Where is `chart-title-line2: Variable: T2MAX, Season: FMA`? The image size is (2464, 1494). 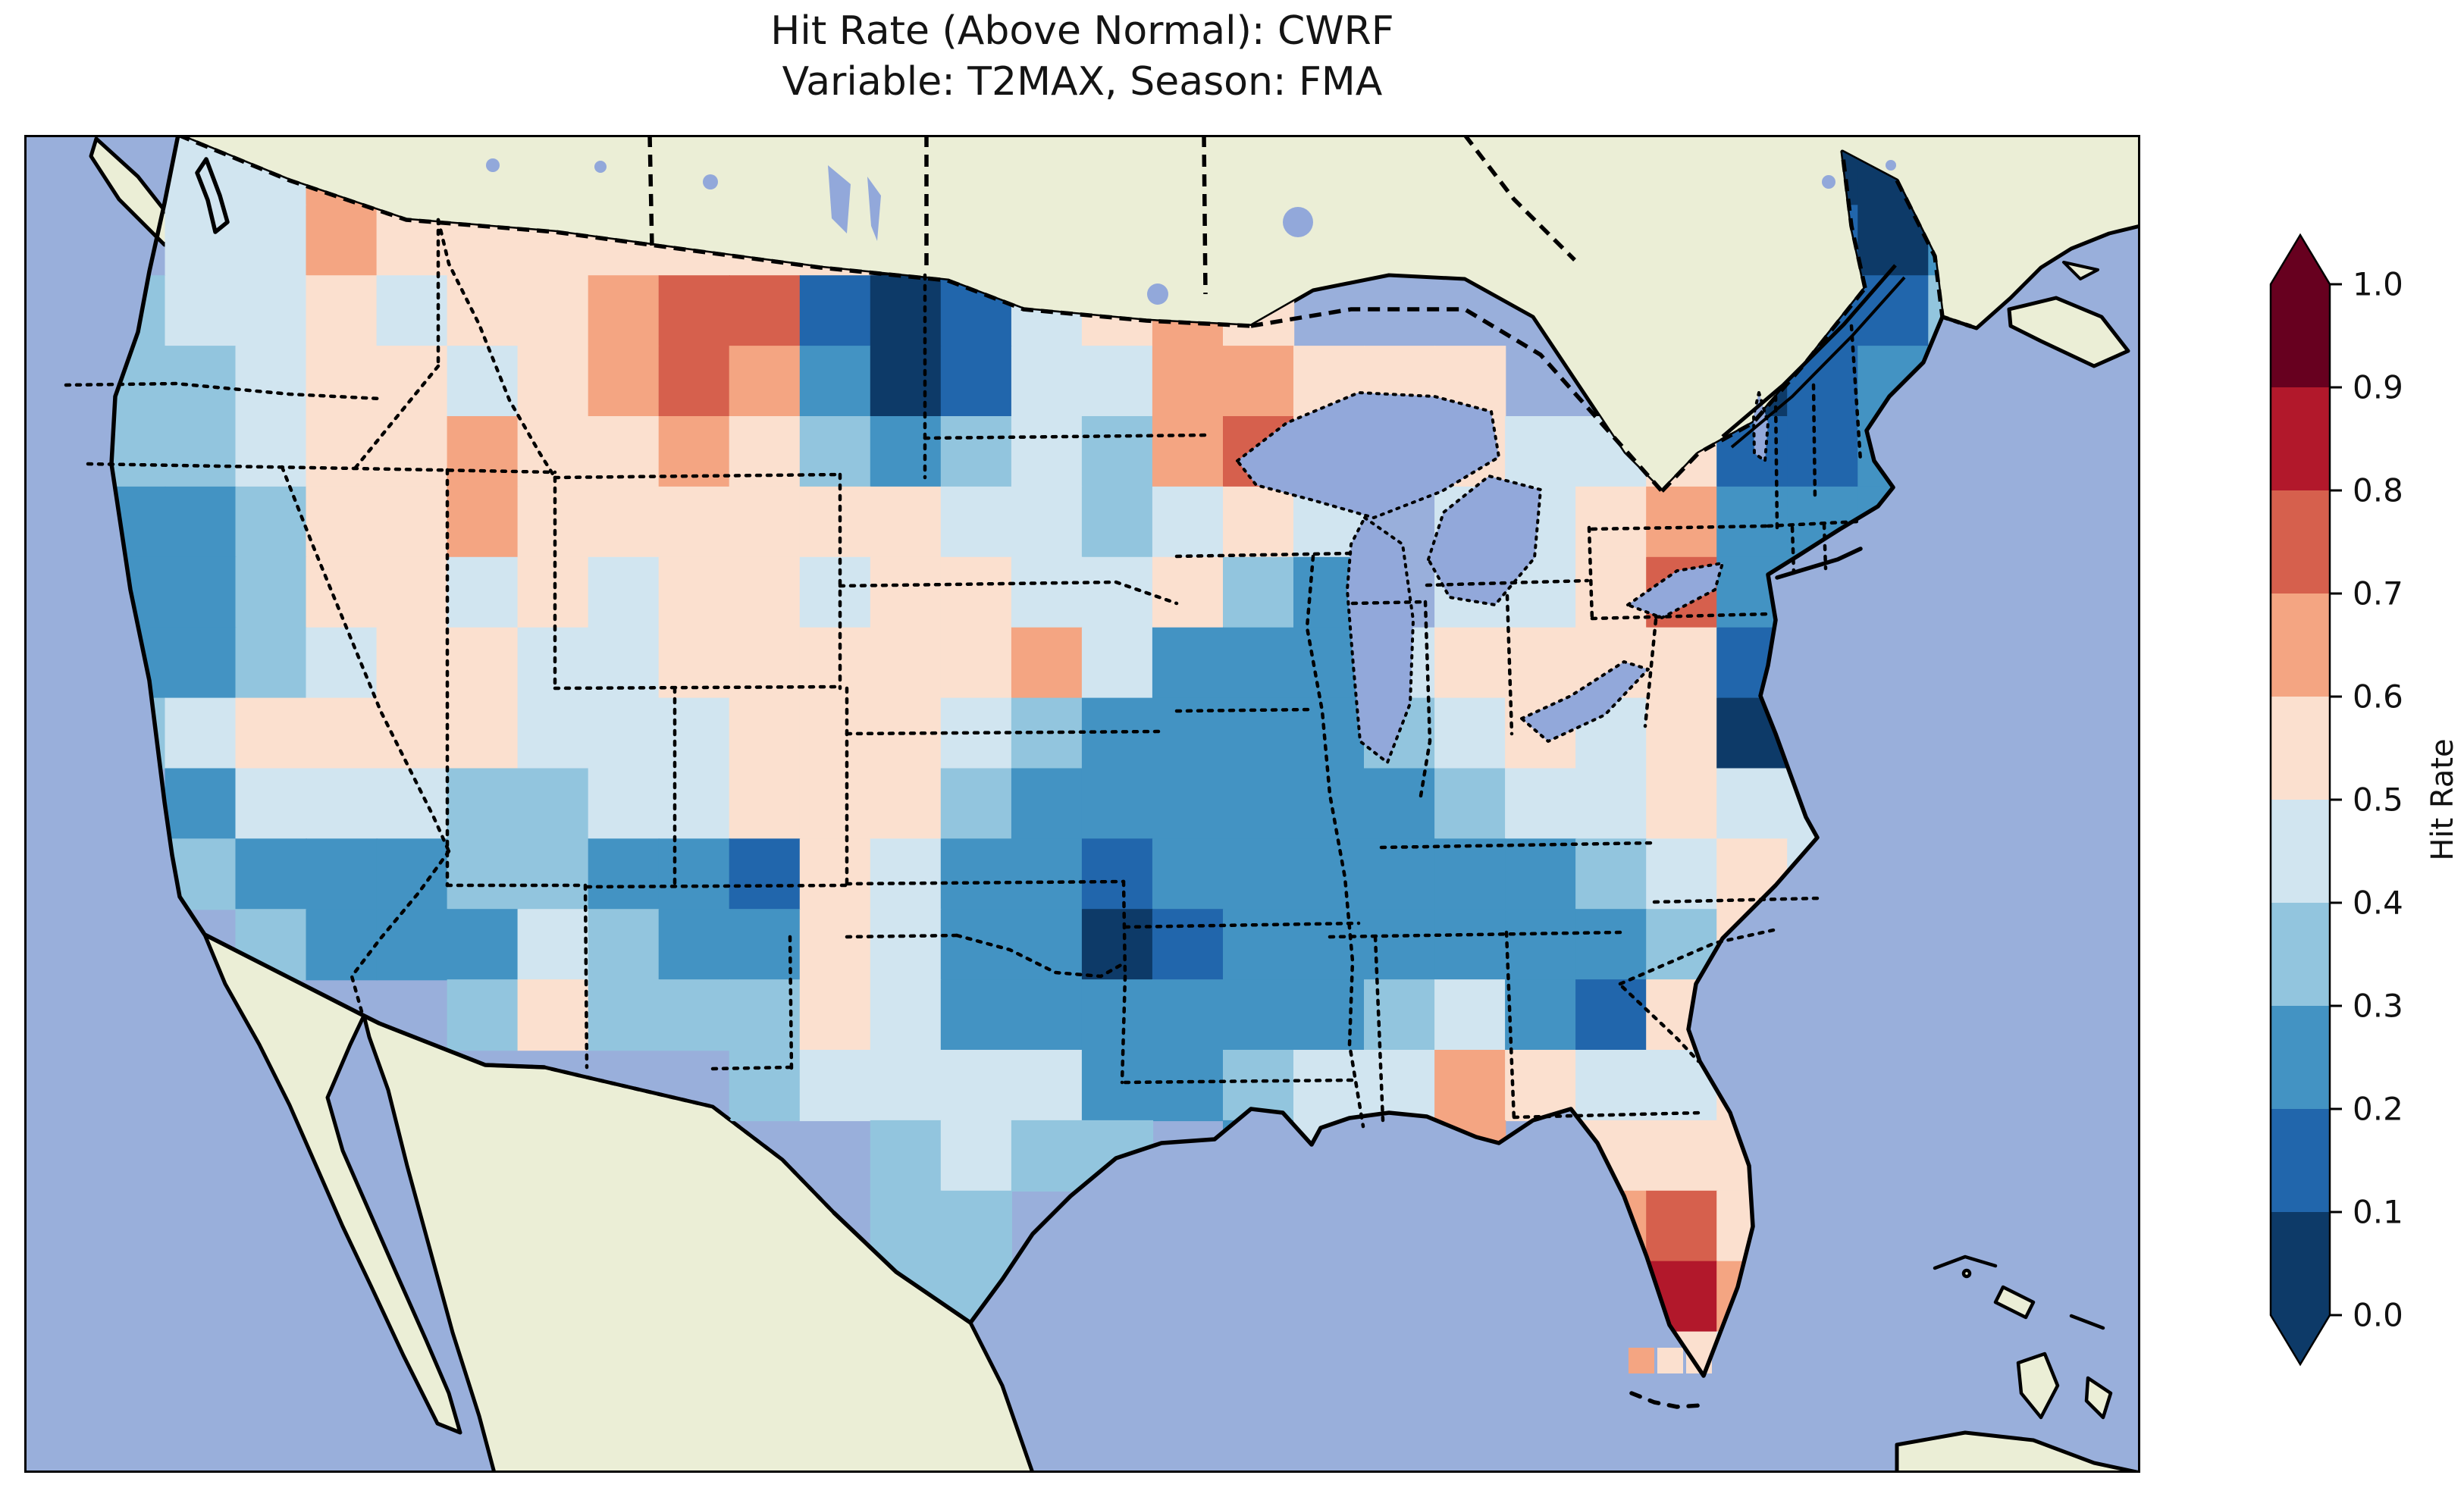 chart-title-line2: Variable: T2MAX, Season: FMA is located at coordinates (1082, 81).